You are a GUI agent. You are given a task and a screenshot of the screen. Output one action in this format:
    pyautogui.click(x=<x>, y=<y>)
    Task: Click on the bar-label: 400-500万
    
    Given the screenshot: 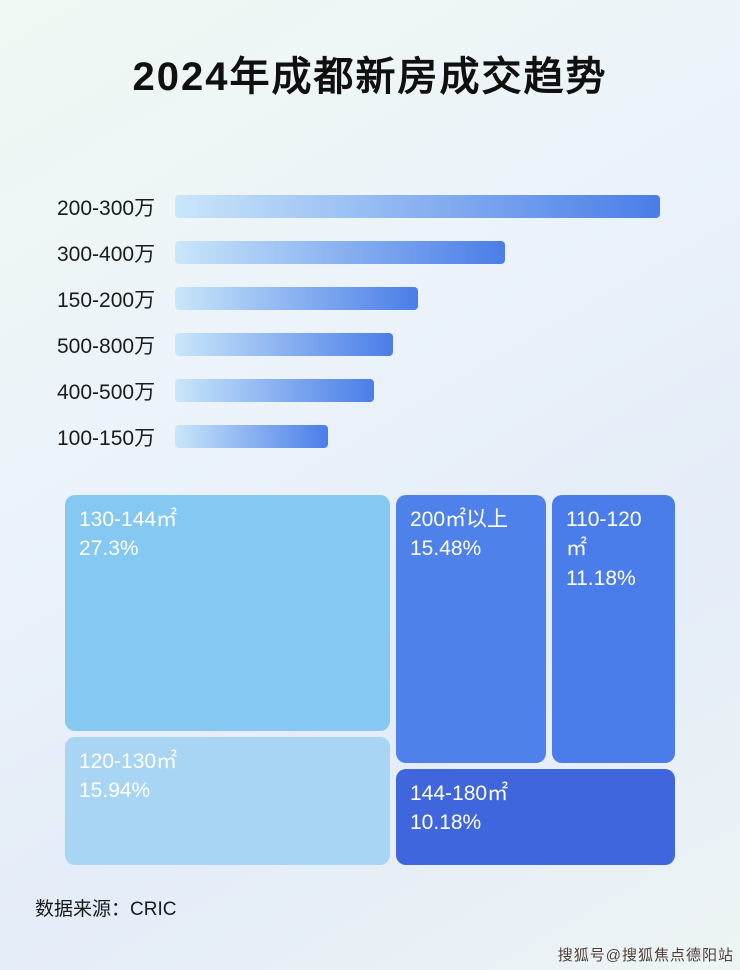 What is the action you would take?
    pyautogui.click(x=106, y=392)
    